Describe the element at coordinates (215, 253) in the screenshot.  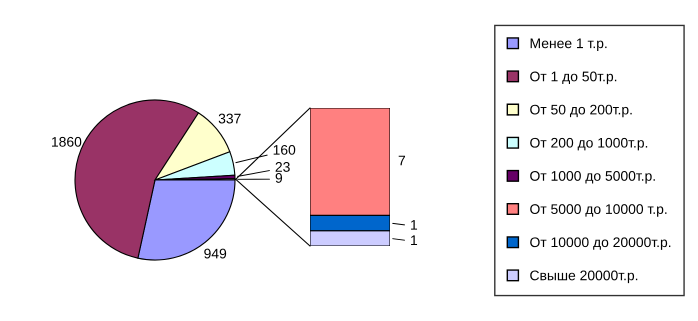
I see `data-label: 949` at that location.